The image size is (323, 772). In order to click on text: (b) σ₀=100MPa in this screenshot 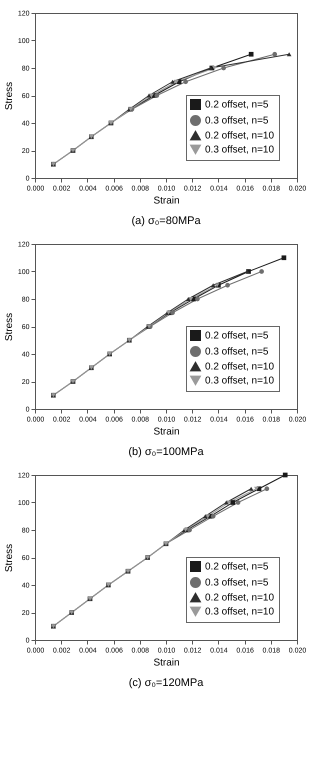, I will do `click(166, 452)`.